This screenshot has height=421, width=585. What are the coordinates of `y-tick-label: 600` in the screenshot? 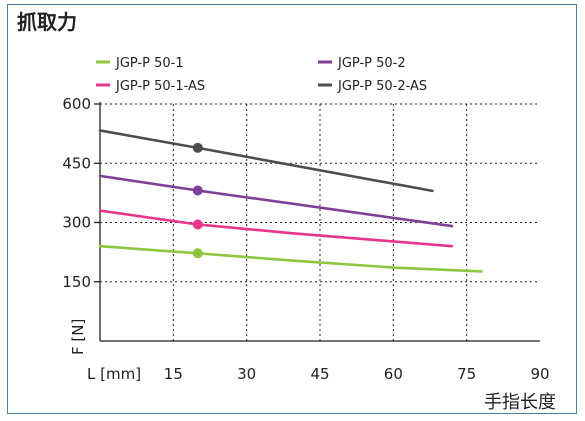 It's located at (76, 104).